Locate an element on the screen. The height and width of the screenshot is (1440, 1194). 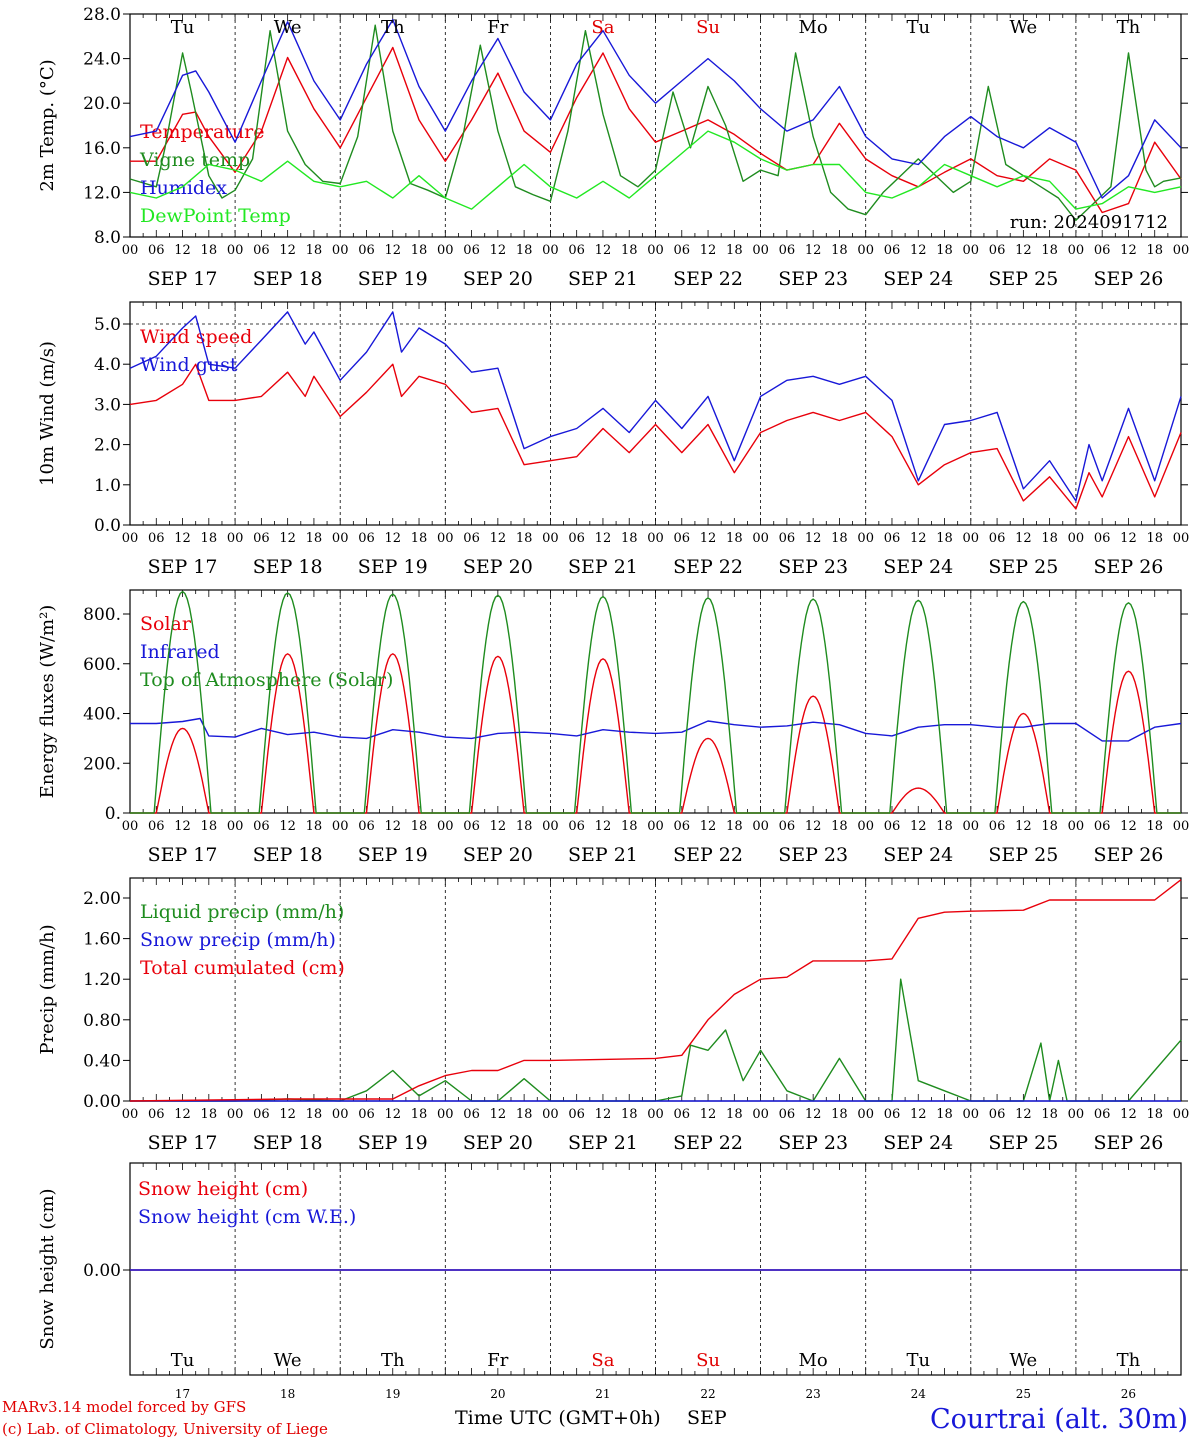
y-tick-label: 2.0 is located at coordinates (107, 446).